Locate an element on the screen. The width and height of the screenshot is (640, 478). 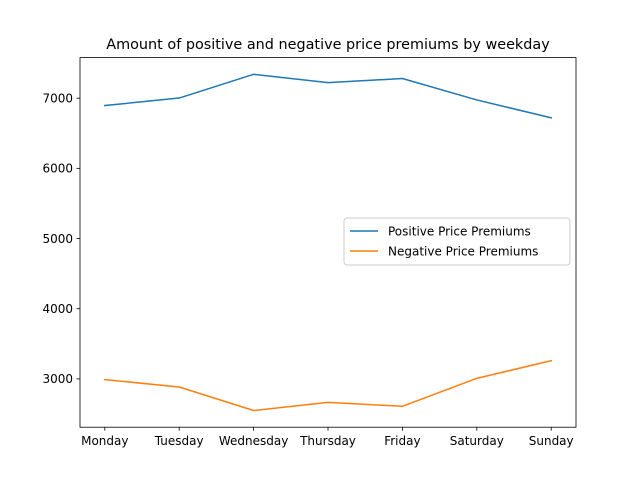
x-tick-label: Sunday is located at coordinates (551, 441).